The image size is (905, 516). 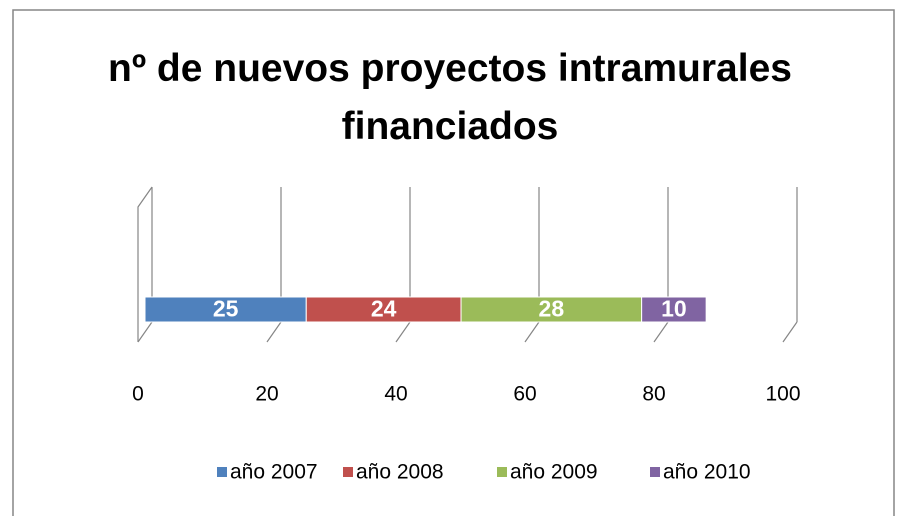 What do you see at coordinates (266, 394) in the screenshot?
I see `x-tick-label: 20` at bounding box center [266, 394].